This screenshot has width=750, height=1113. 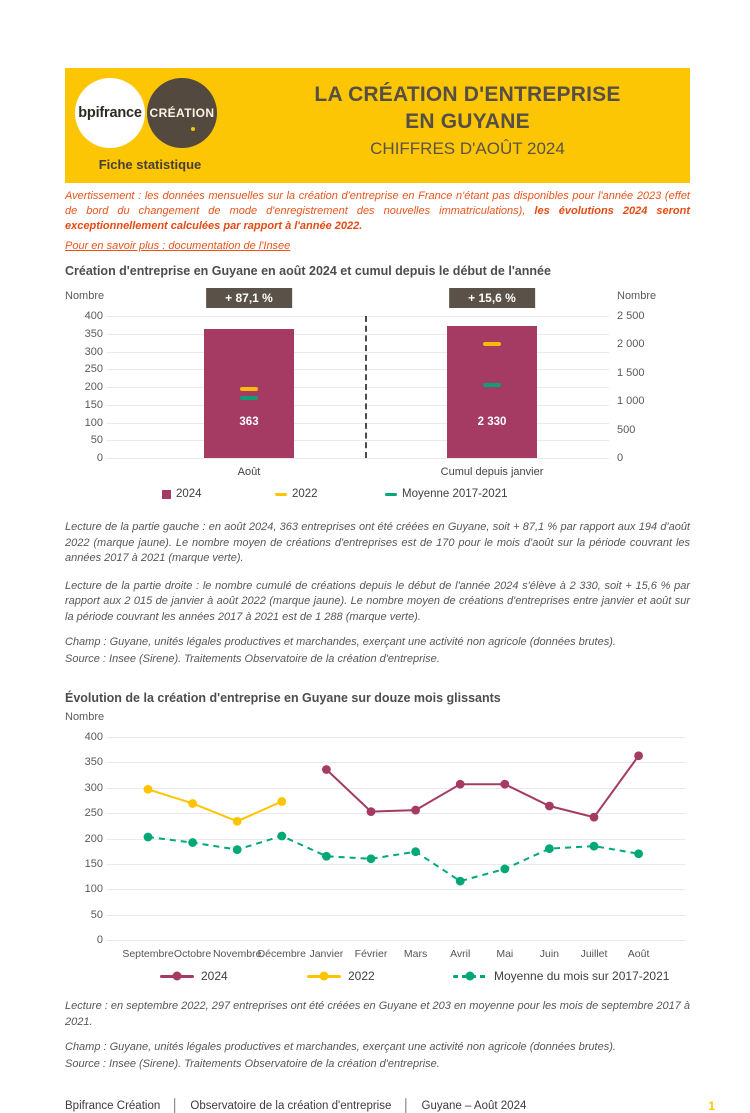 What do you see at coordinates (361, 976) in the screenshot?
I see `legend-2022-line-label: 2022` at bounding box center [361, 976].